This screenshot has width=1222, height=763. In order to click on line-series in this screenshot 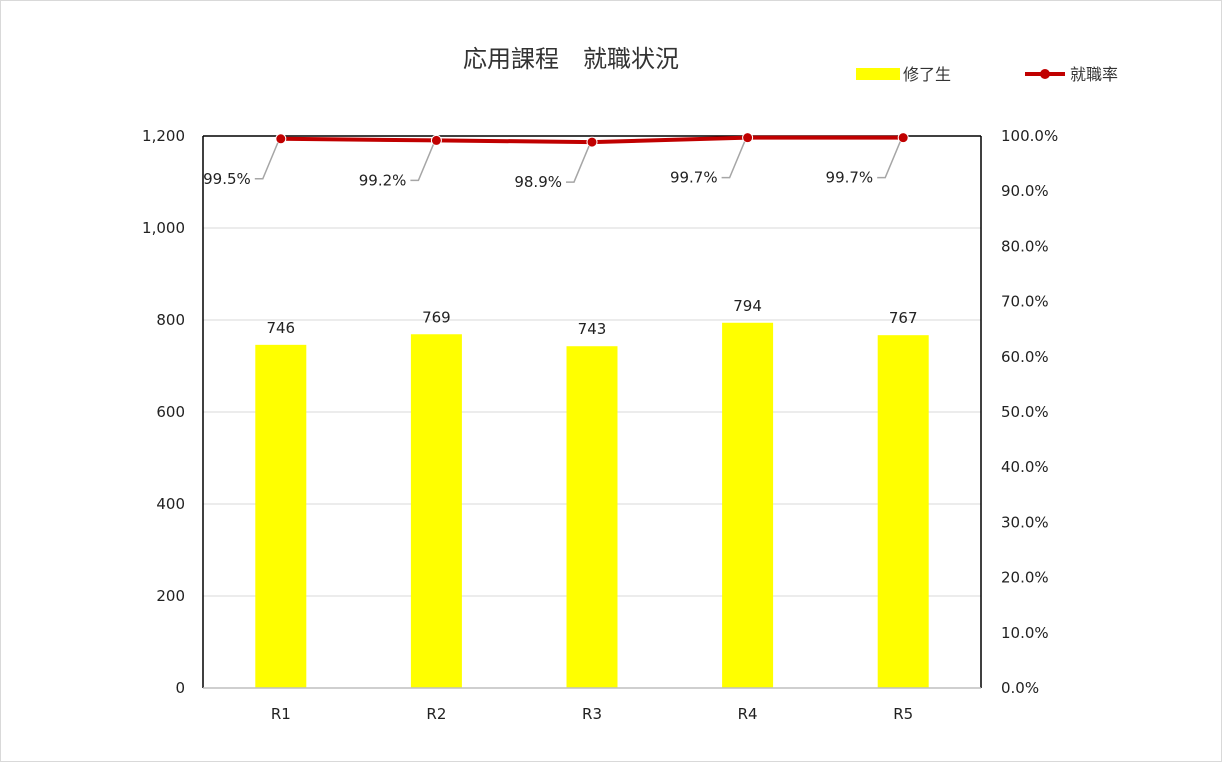, I will do `click(592, 140)`.